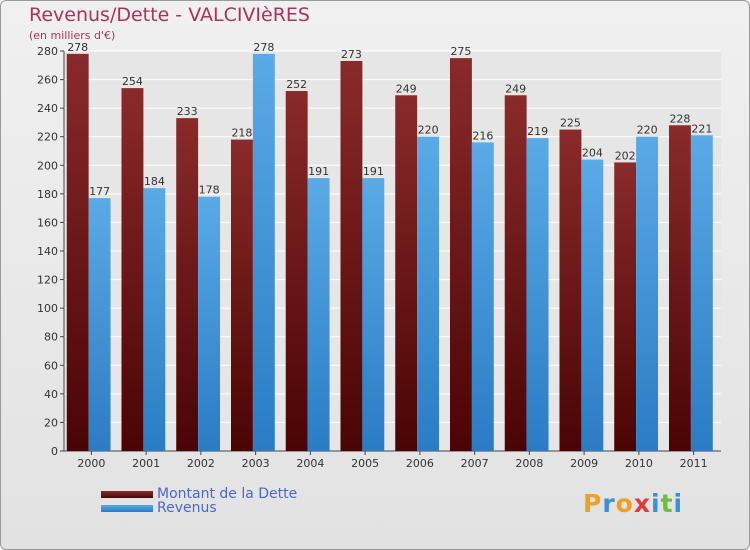 The height and width of the screenshot is (550, 750). Describe the element at coordinates (593, 503) in the screenshot. I see `logo-letter: P` at that location.